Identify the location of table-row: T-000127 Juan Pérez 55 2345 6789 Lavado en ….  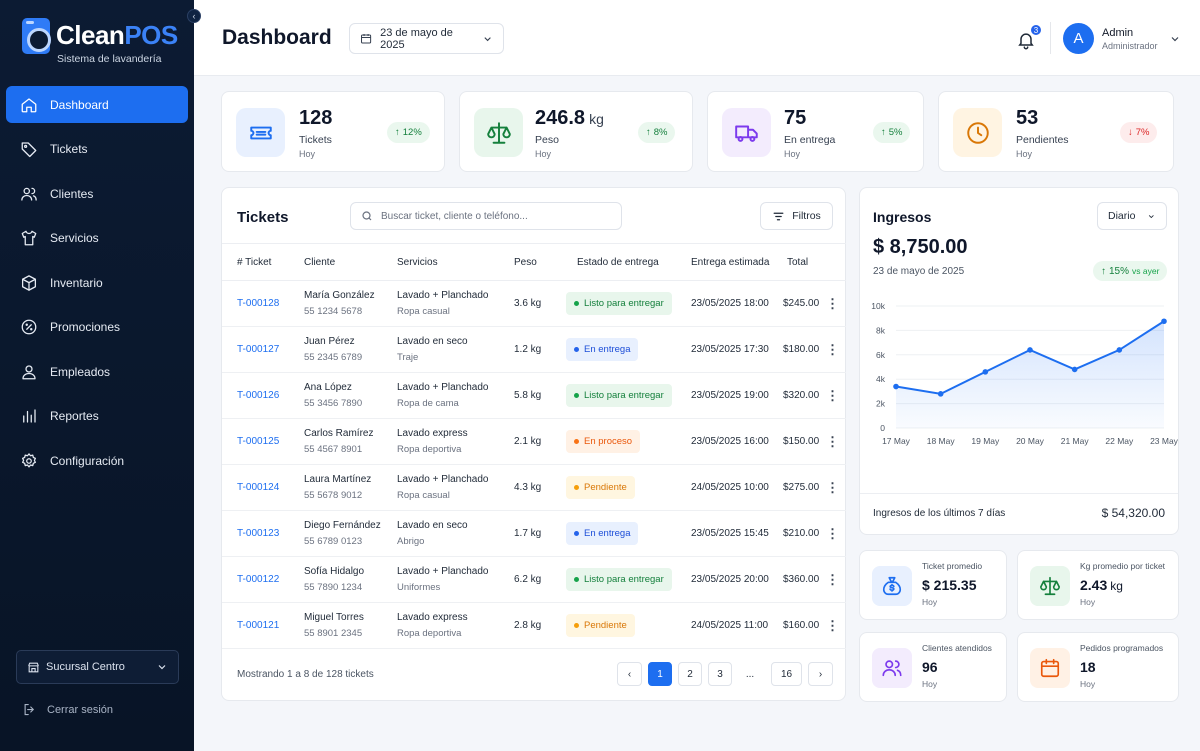
(534, 350).